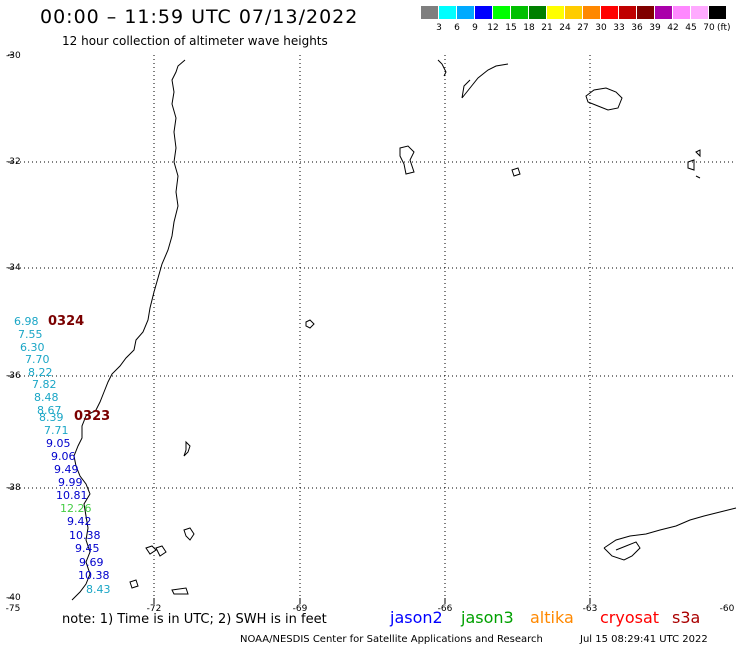 The height and width of the screenshot is (650, 740). I want to click on wave-height-label: 9.69, so click(91, 562).